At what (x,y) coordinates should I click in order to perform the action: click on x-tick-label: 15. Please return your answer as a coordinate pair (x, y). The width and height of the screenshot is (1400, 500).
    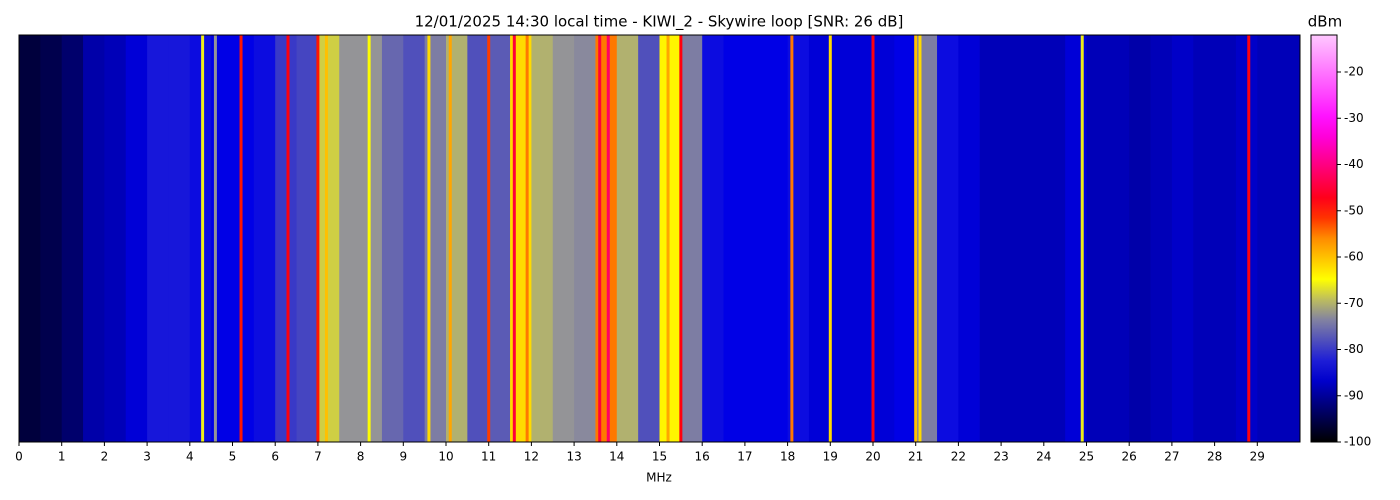
    Looking at the image, I should click on (659, 457).